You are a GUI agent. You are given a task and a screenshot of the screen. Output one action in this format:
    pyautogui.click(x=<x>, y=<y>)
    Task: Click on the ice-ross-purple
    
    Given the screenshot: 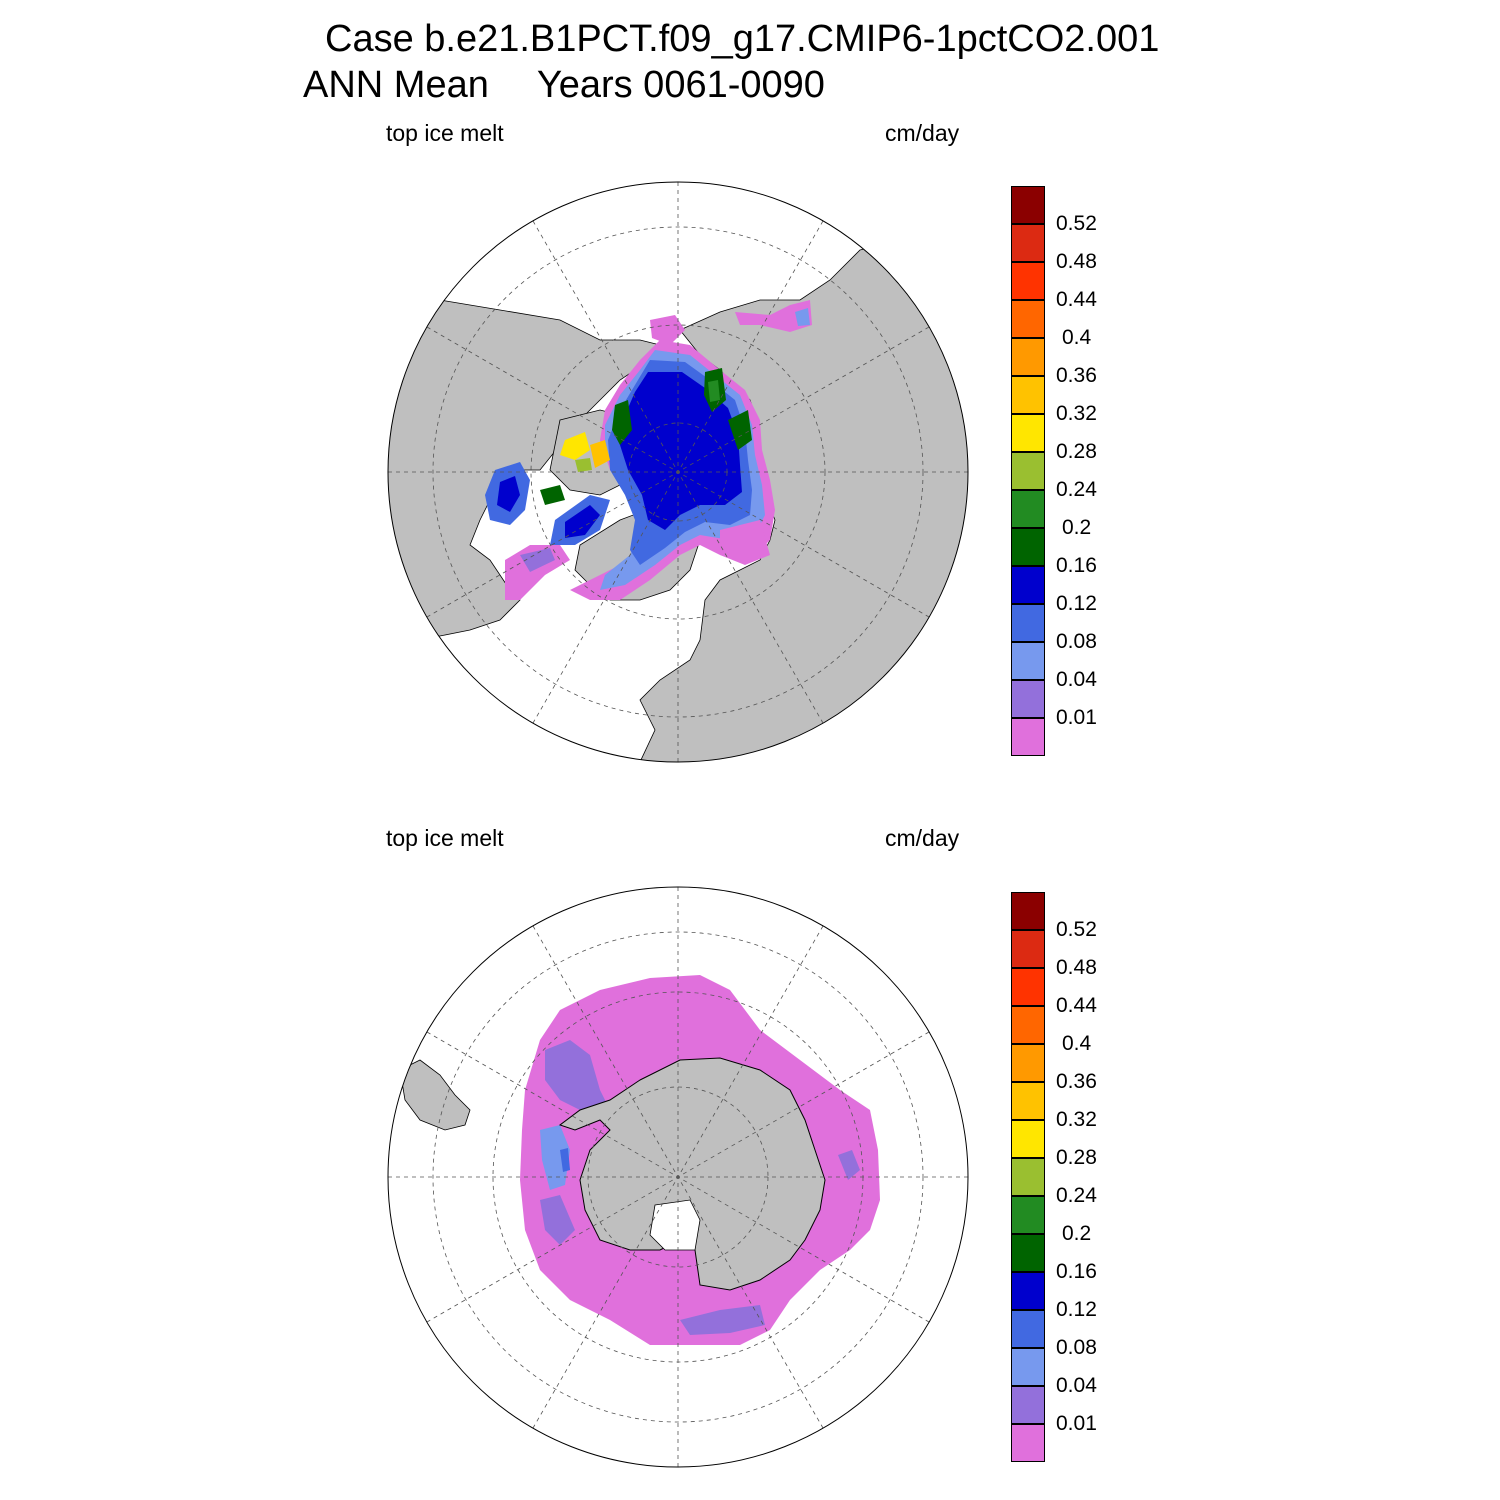 What is the action you would take?
    pyautogui.click(x=722, y=1320)
    